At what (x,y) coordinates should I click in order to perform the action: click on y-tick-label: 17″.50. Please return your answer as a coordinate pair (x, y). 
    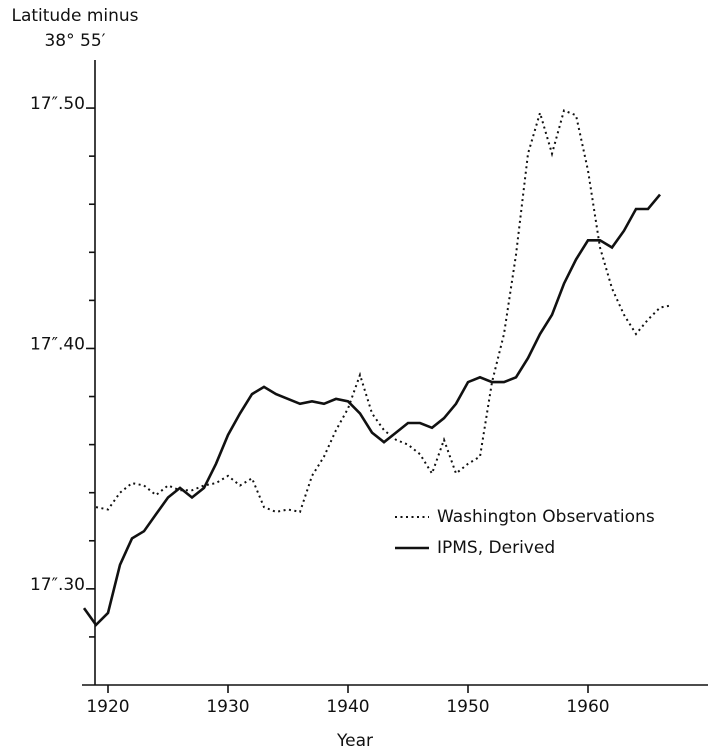
    Looking at the image, I should click on (57, 104).